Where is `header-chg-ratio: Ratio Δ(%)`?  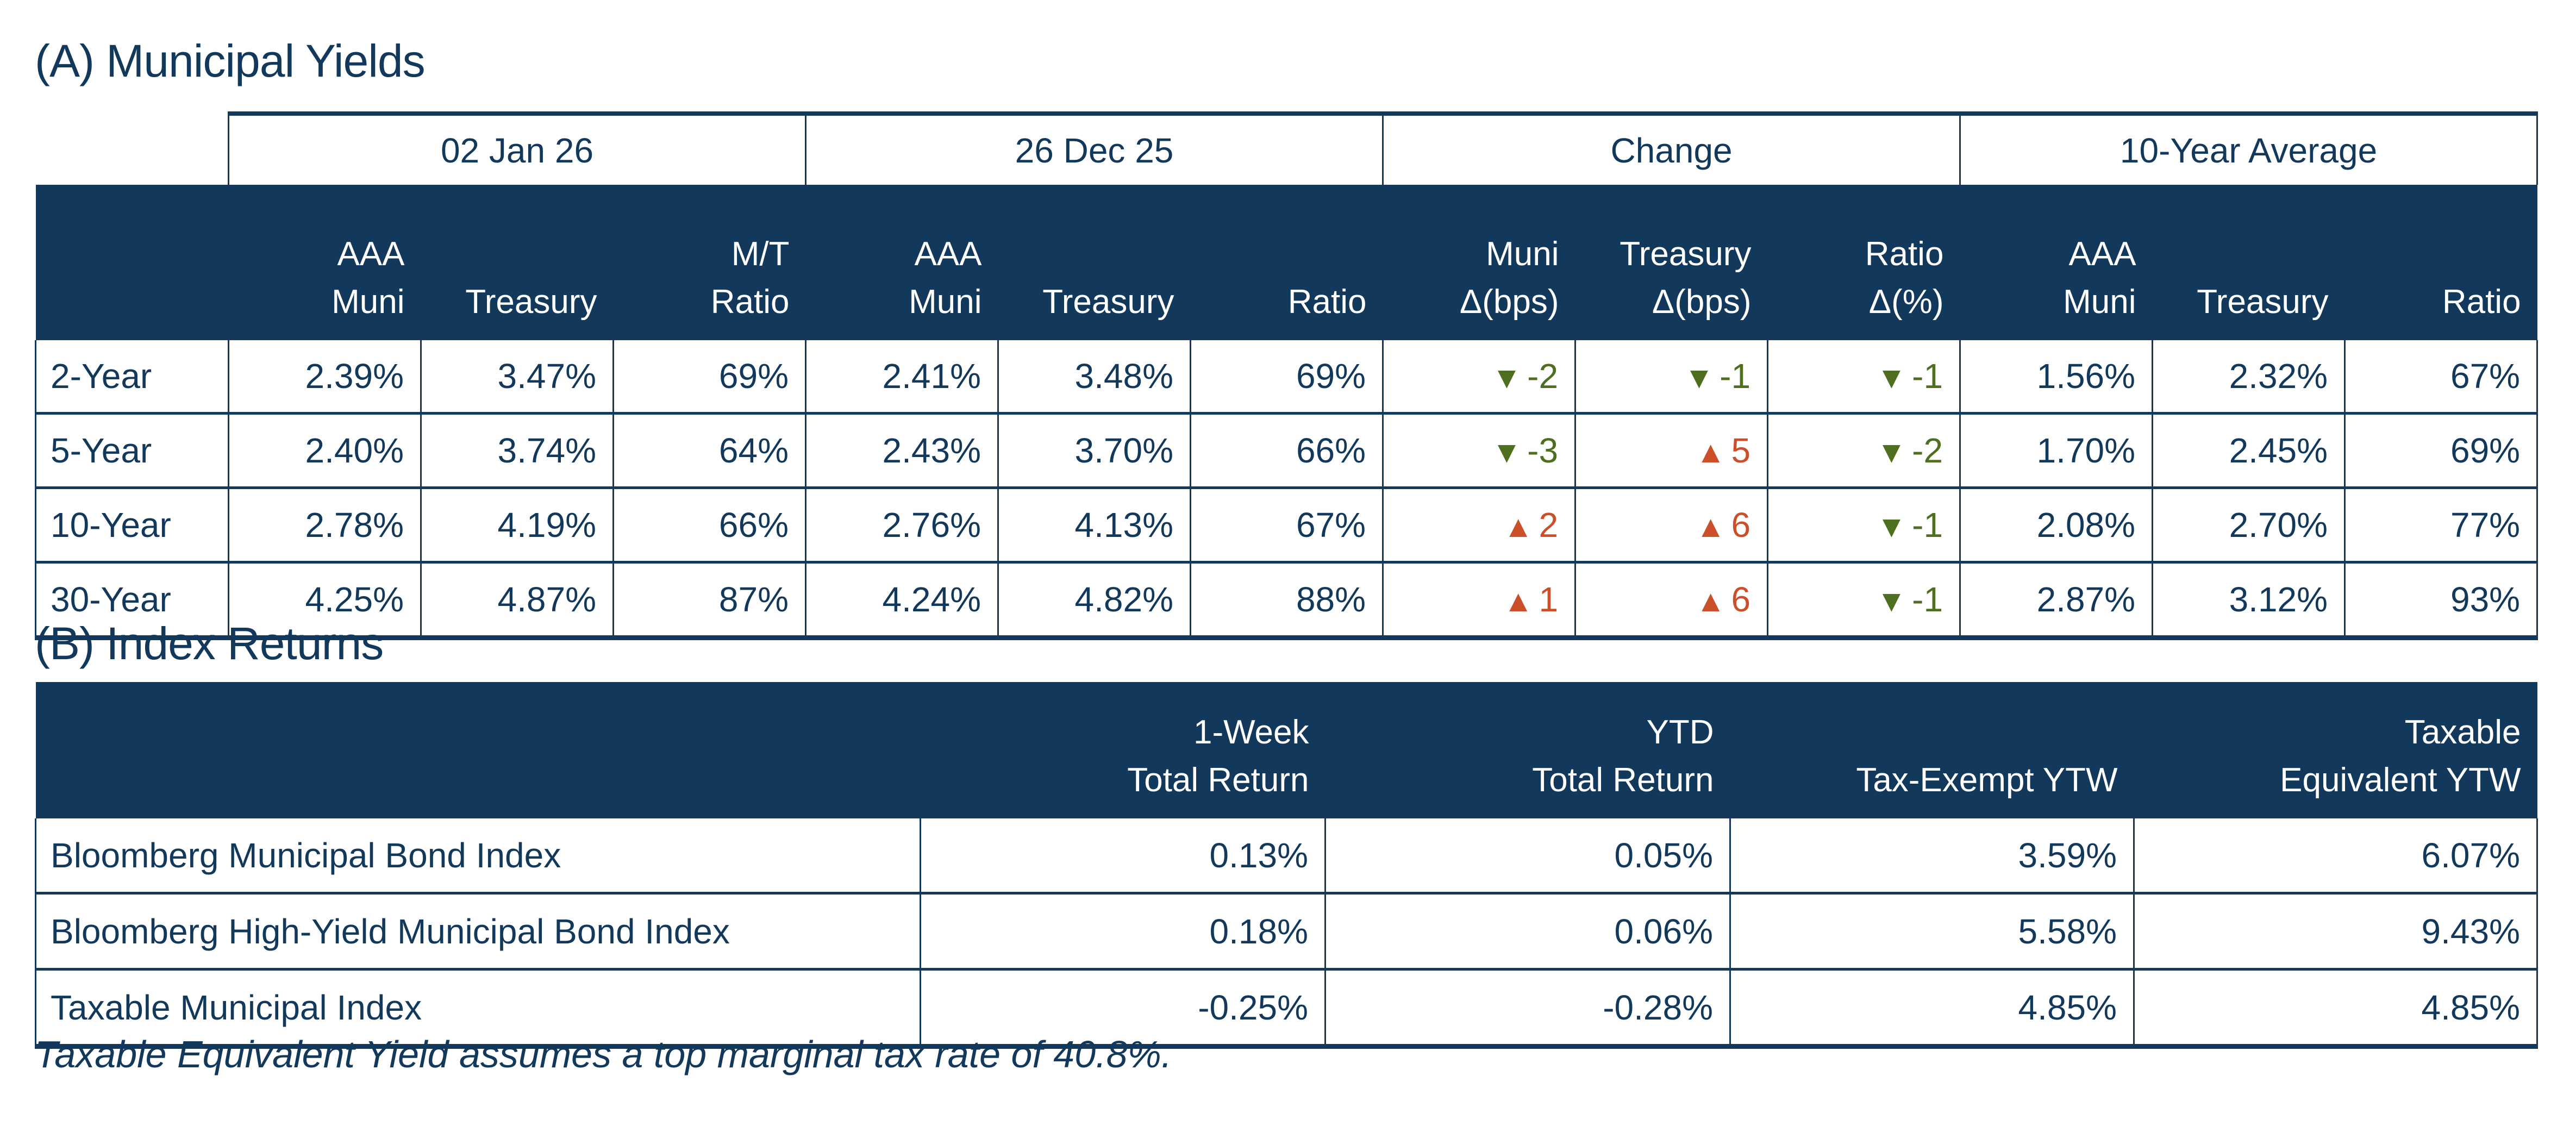
header-chg-ratio: Ratio Δ(%) is located at coordinates (1863, 262).